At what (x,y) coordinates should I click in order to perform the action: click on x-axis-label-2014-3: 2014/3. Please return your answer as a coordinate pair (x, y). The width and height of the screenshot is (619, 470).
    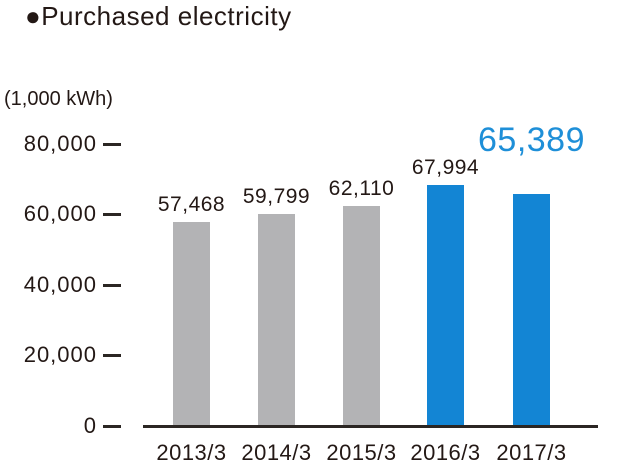
    Looking at the image, I should click on (276, 452).